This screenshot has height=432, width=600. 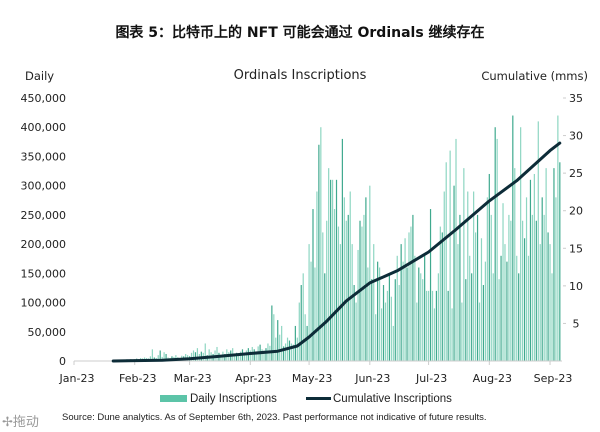 What do you see at coordinates (137, 378) in the screenshot?
I see `x-tick-label: Feb-23` at bounding box center [137, 378].